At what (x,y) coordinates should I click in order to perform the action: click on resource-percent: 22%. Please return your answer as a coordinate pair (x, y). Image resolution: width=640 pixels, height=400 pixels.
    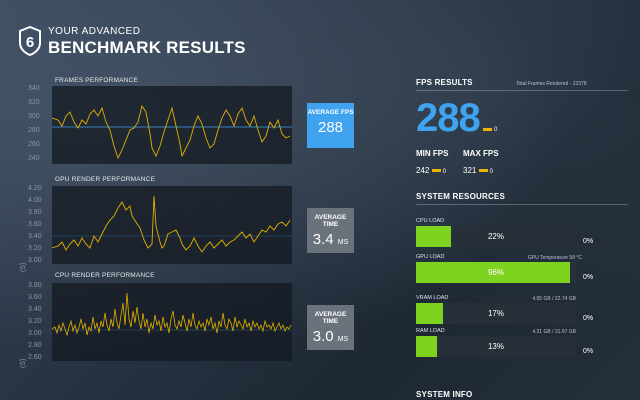
    Looking at the image, I should click on (495, 236).